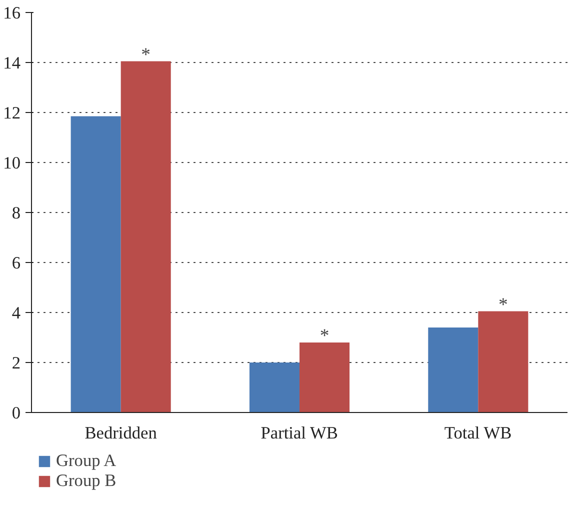 The height and width of the screenshot is (514, 571). I want to click on y-tick-label: 14, so click(12, 63).